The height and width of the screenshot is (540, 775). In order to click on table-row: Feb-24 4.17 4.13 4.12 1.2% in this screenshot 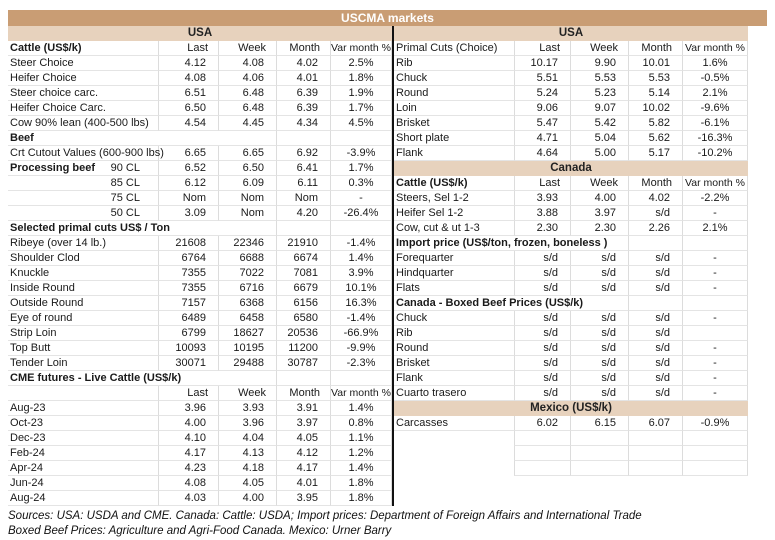, I will do `click(200, 453)`.